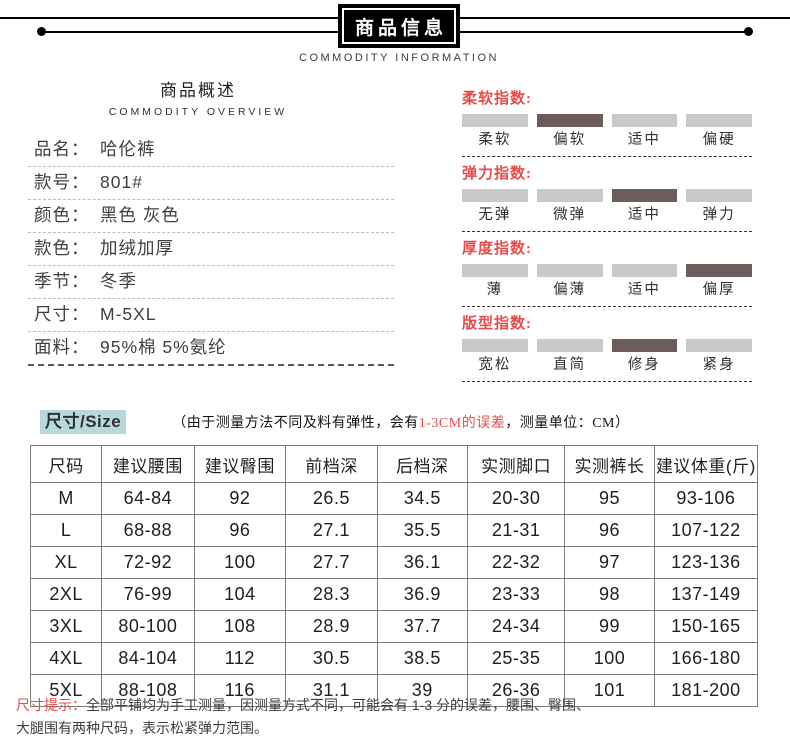 This screenshot has height=756, width=790. Describe the element at coordinates (644, 365) in the screenshot. I see `index-option-label: 修身` at that location.